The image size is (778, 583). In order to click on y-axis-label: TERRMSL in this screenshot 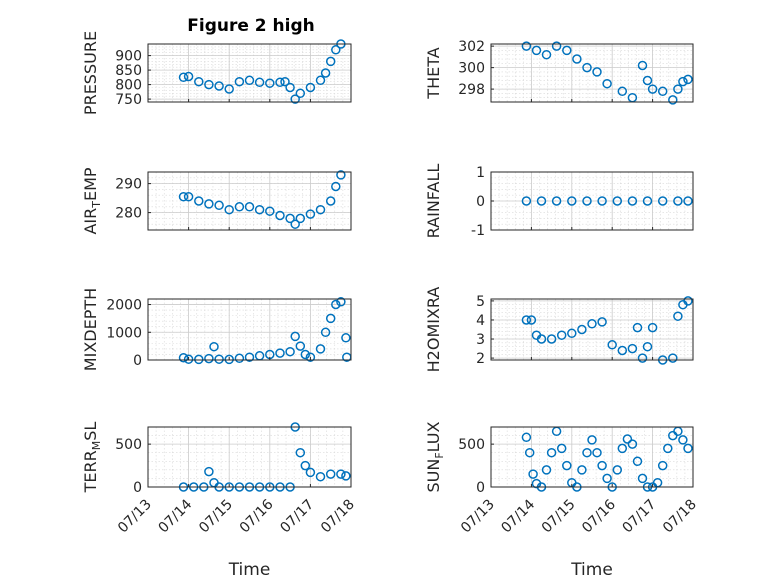, I will do `click(92, 458)`.